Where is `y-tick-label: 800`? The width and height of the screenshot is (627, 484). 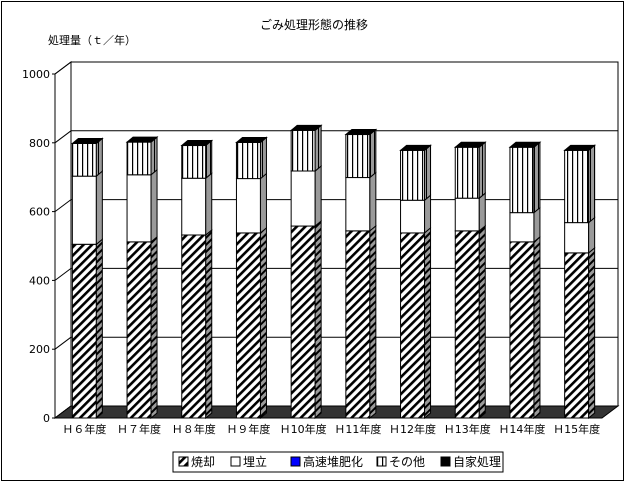
y-tick-label: 800 is located at coordinates (39, 143).